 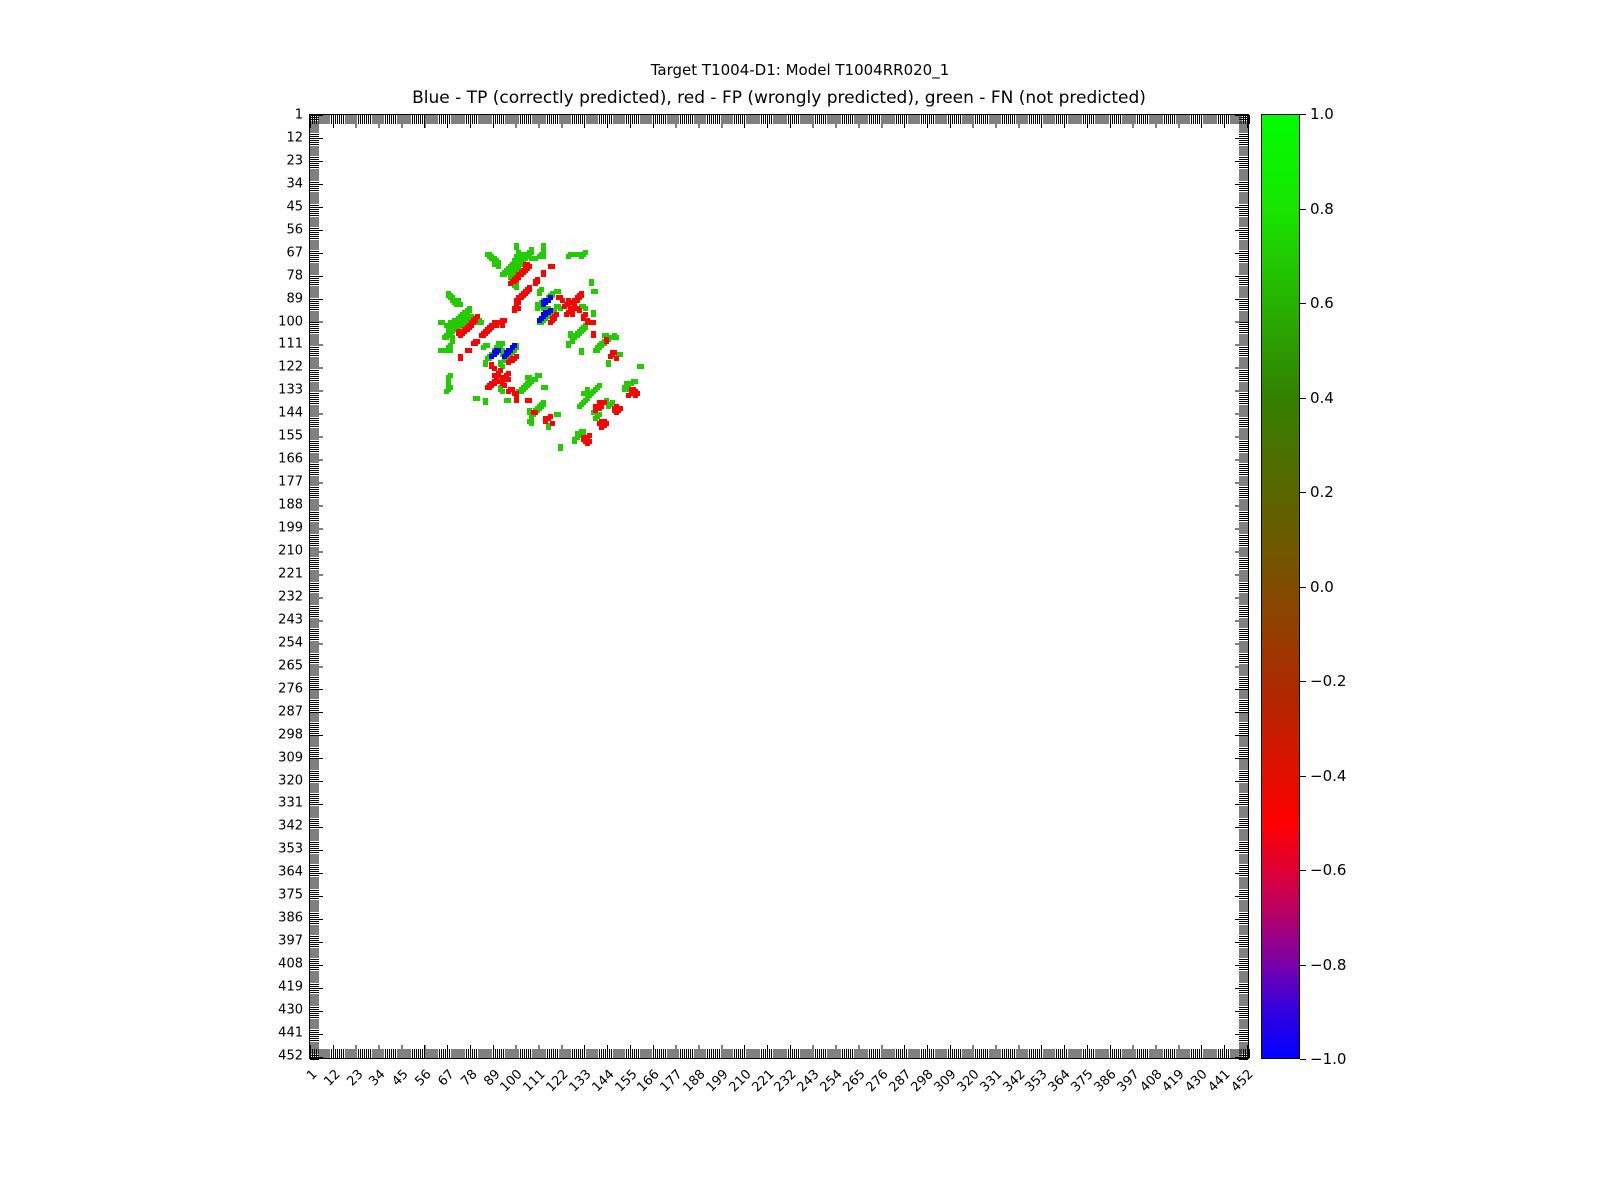 I want to click on y-tick-label: 144, so click(x=290, y=413).